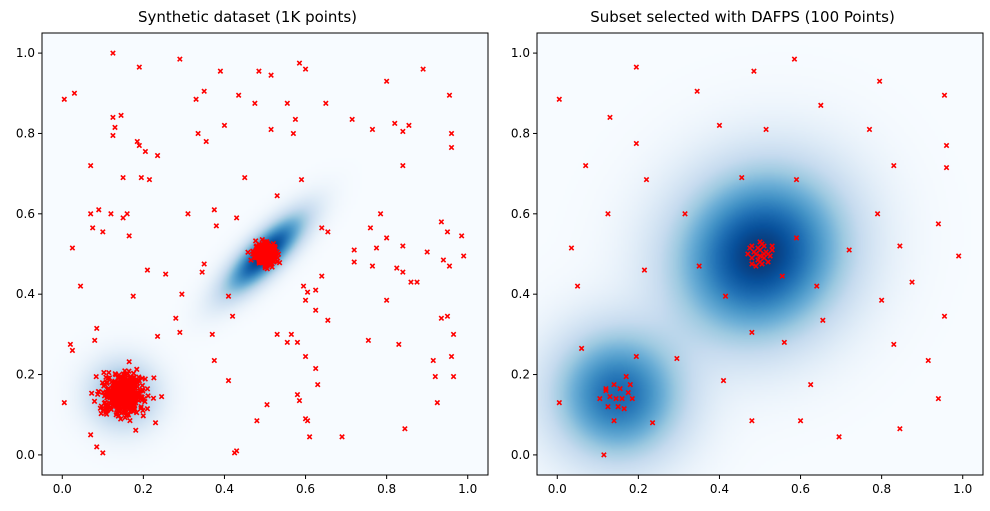  Describe the element at coordinates (224, 489) in the screenshot. I see `x-tick-label: 0.4` at that location.